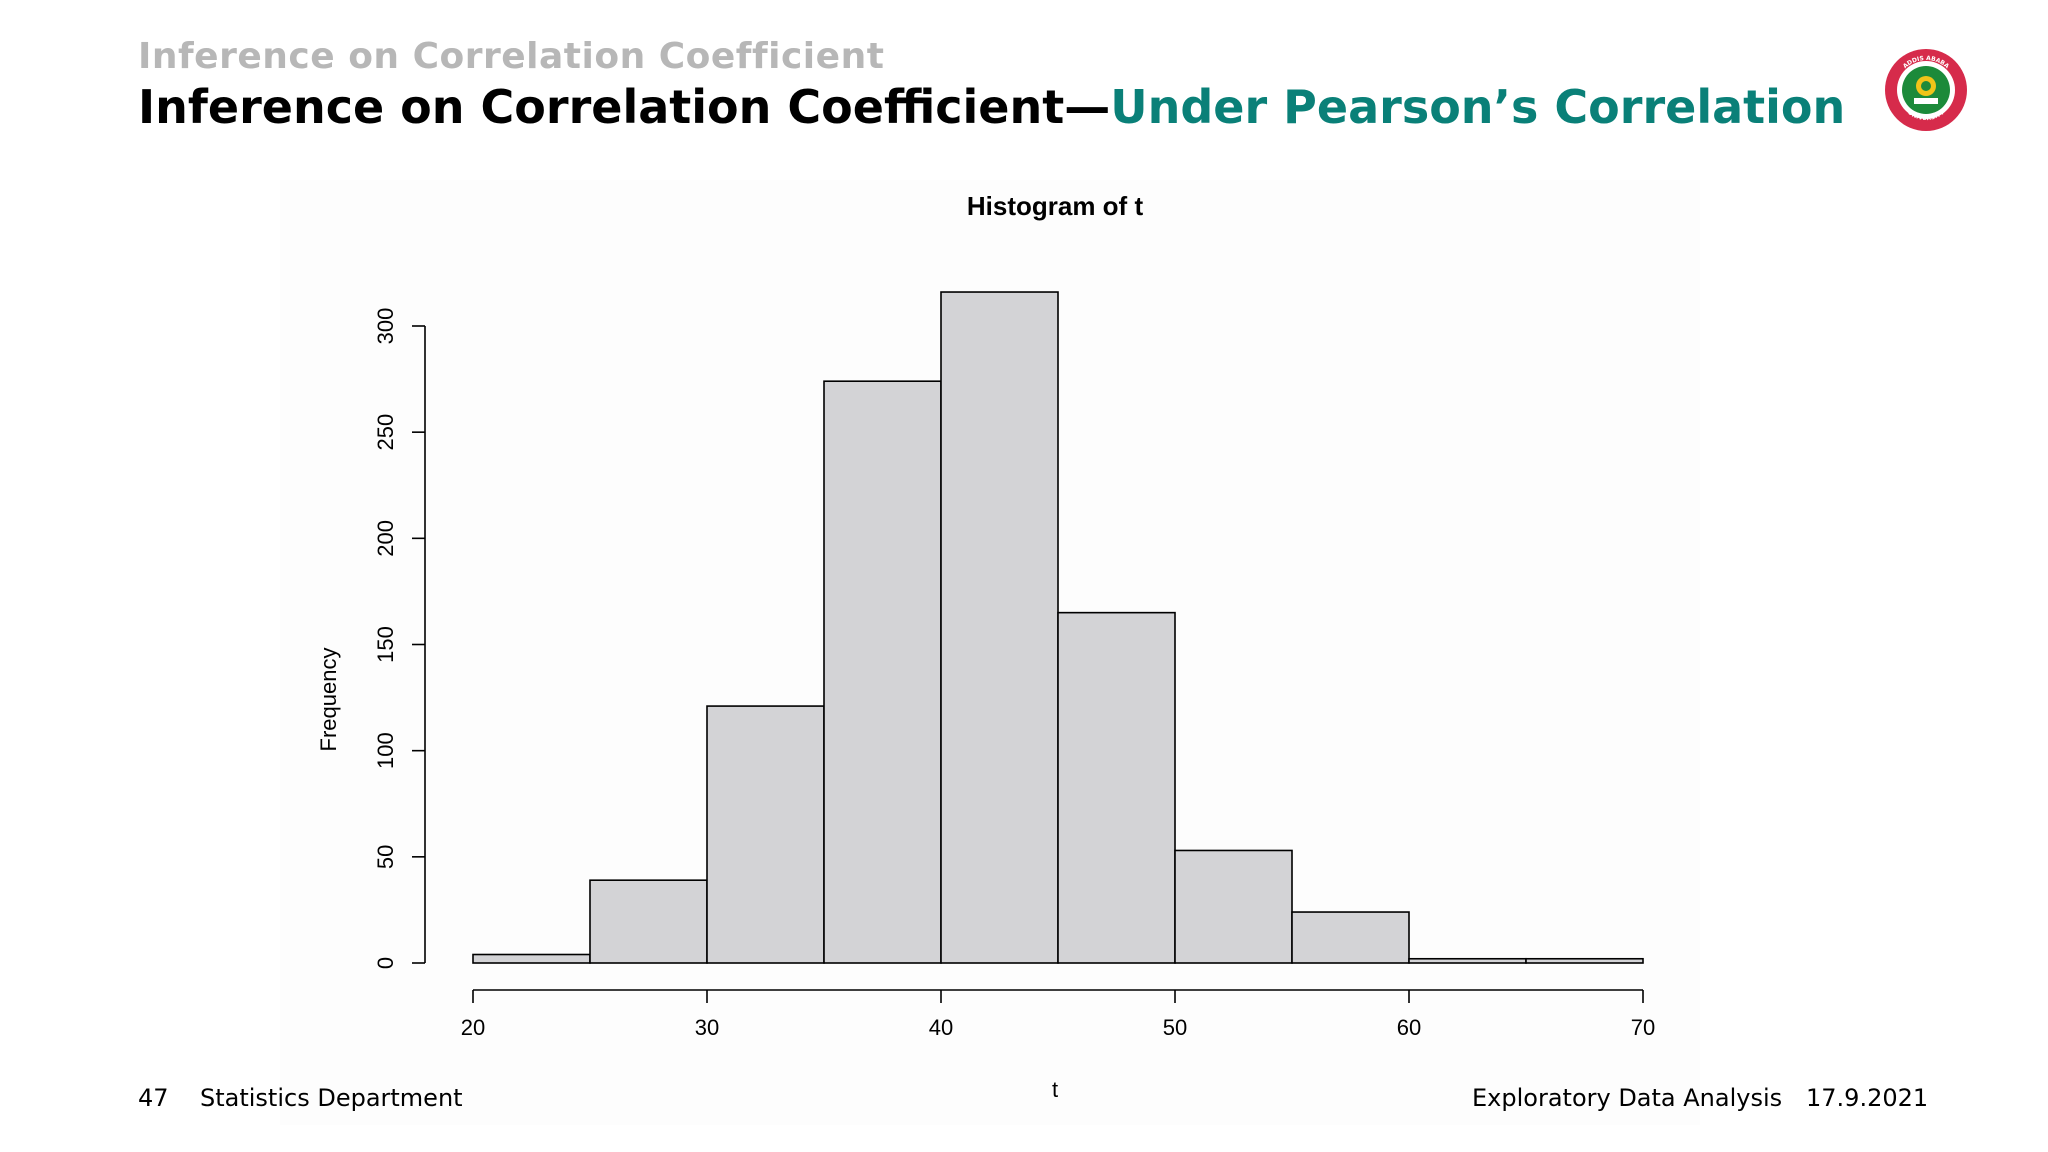 Image resolution: width=2048 pixels, height=1152 pixels. Describe the element at coordinates (707, 1027) in the screenshot. I see `x-tick-label: 30` at that location.